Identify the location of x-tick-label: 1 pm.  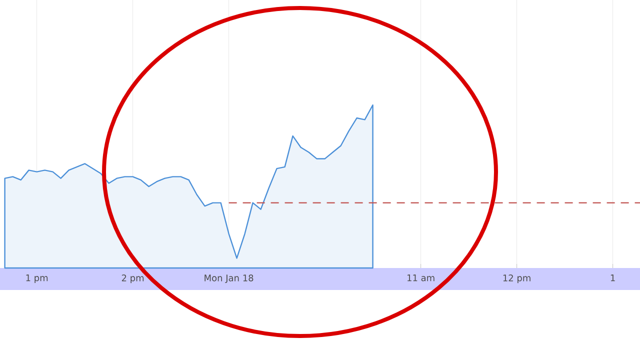
(37, 278).